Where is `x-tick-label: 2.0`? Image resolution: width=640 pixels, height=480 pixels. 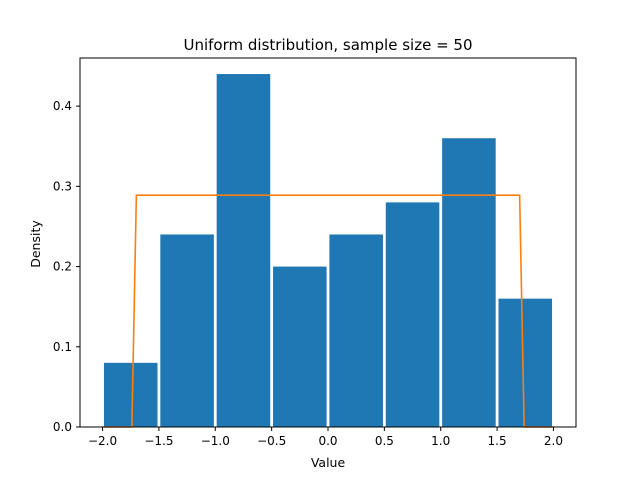
x-tick-label: 2.0 is located at coordinates (553, 441).